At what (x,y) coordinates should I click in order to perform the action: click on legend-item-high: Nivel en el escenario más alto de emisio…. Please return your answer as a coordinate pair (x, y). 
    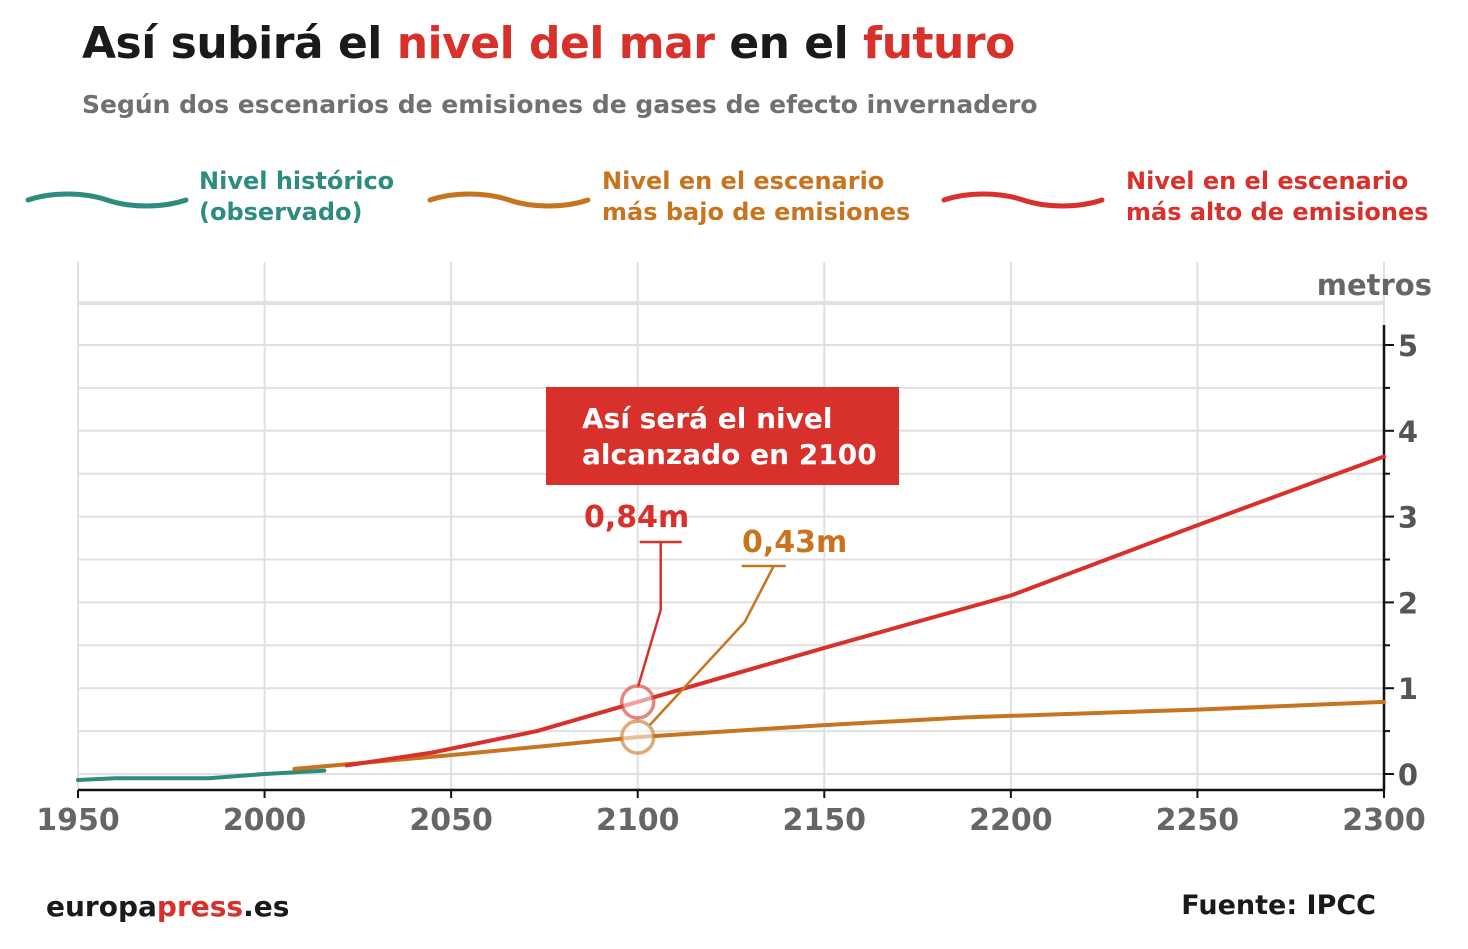
    Looking at the image, I should click on (1277, 197).